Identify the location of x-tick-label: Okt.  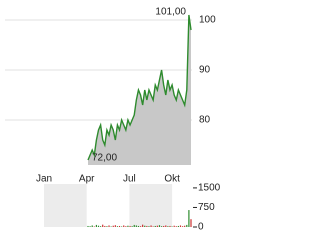
(172, 179).